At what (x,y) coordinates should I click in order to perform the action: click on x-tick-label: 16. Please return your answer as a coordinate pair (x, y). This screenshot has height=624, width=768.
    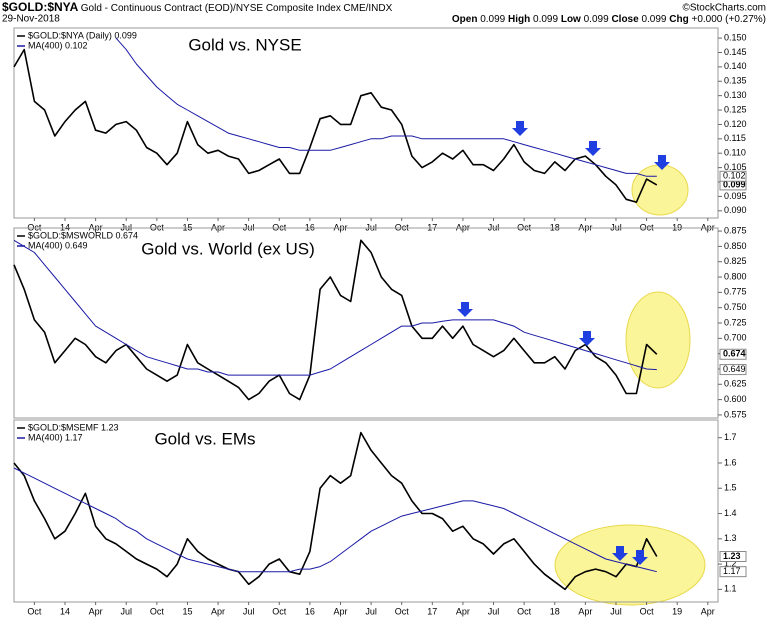
    Looking at the image, I should click on (310, 227).